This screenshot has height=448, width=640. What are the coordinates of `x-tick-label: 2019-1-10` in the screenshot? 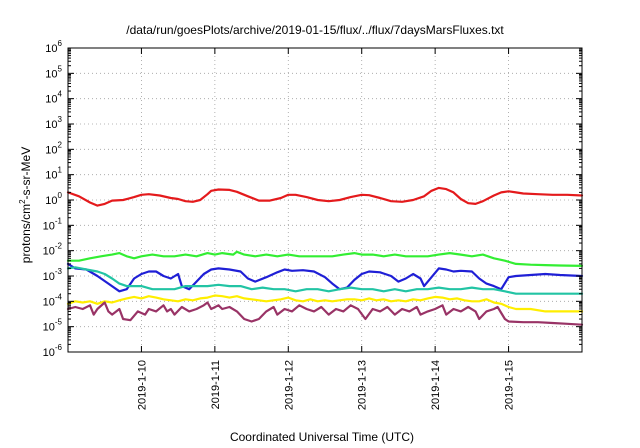 It's located at (142, 385).